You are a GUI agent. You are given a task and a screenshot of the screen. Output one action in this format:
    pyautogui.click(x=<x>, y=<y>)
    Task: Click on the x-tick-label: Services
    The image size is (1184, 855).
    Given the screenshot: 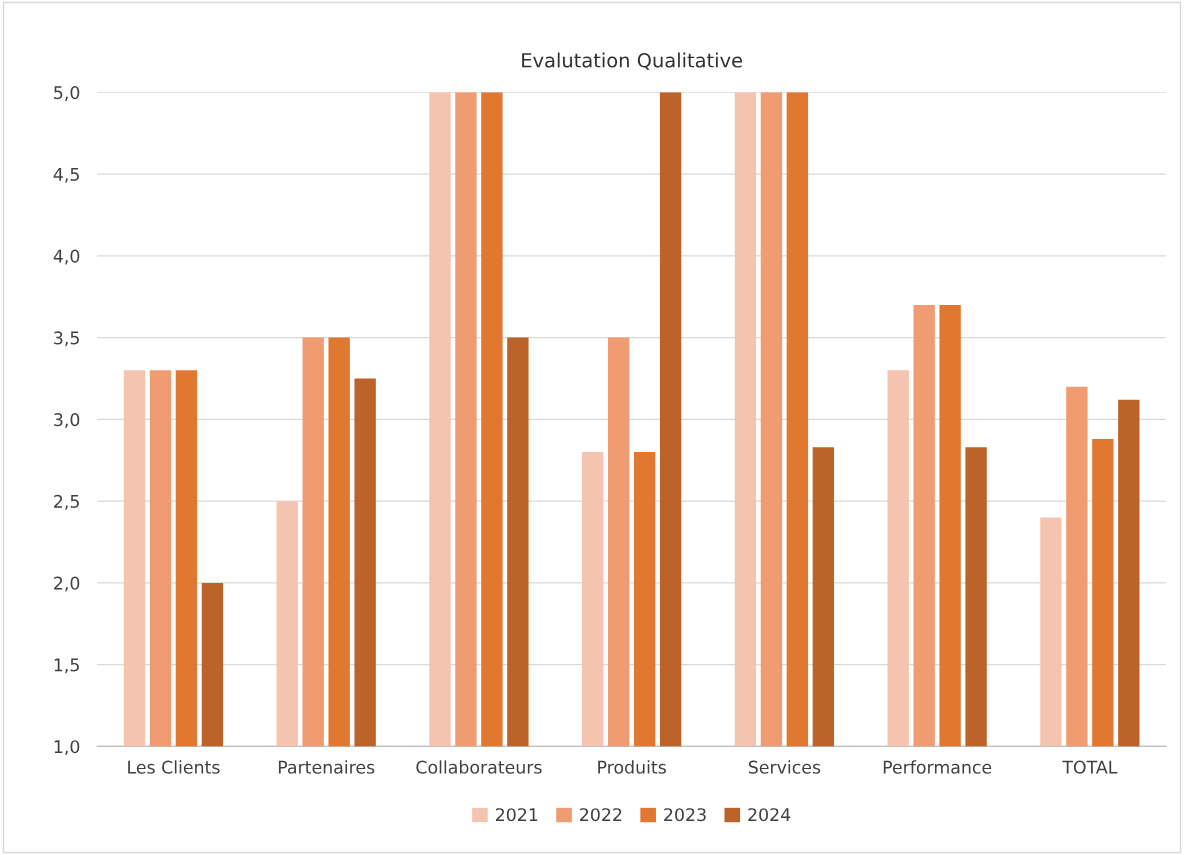 What is the action you would take?
    pyautogui.click(x=784, y=767)
    